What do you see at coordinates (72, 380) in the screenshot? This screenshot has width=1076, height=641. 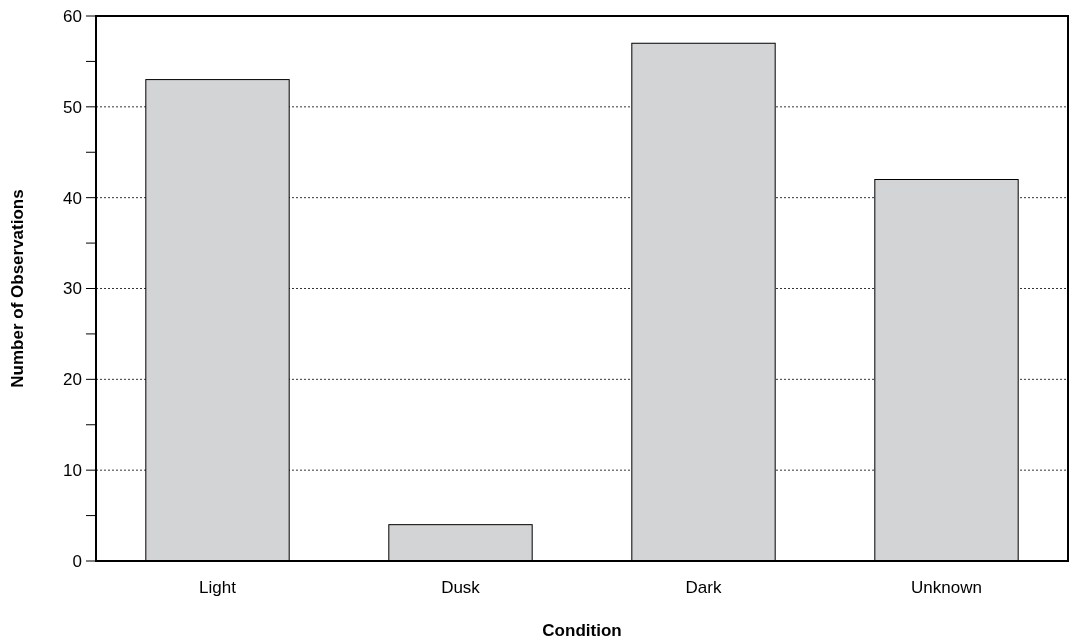 I see `y-tick-label: 20` at bounding box center [72, 380].